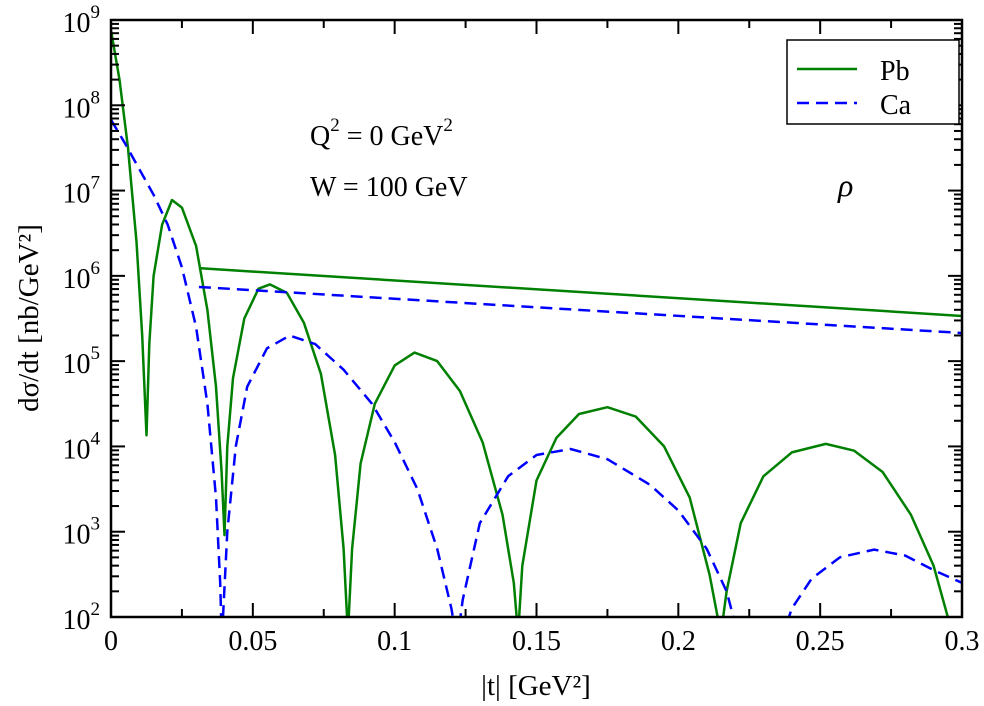 This screenshot has width=984, height=706. I want to click on y-tick-label: 10², so click(82, 617).